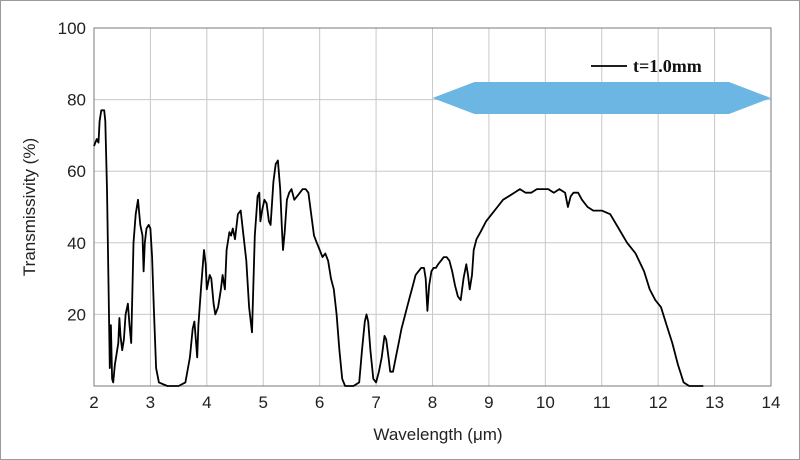  Describe the element at coordinates (72, 28) in the screenshot. I see `y-tick-label: 100` at that location.